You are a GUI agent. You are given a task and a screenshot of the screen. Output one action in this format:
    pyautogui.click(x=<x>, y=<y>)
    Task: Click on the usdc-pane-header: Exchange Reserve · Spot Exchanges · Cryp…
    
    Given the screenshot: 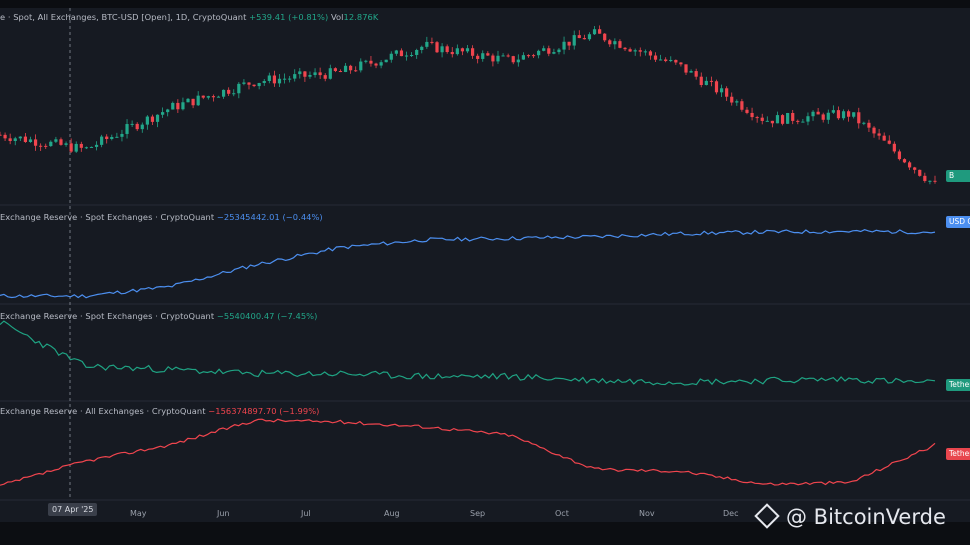 What is the action you would take?
    pyautogui.click(x=161, y=217)
    